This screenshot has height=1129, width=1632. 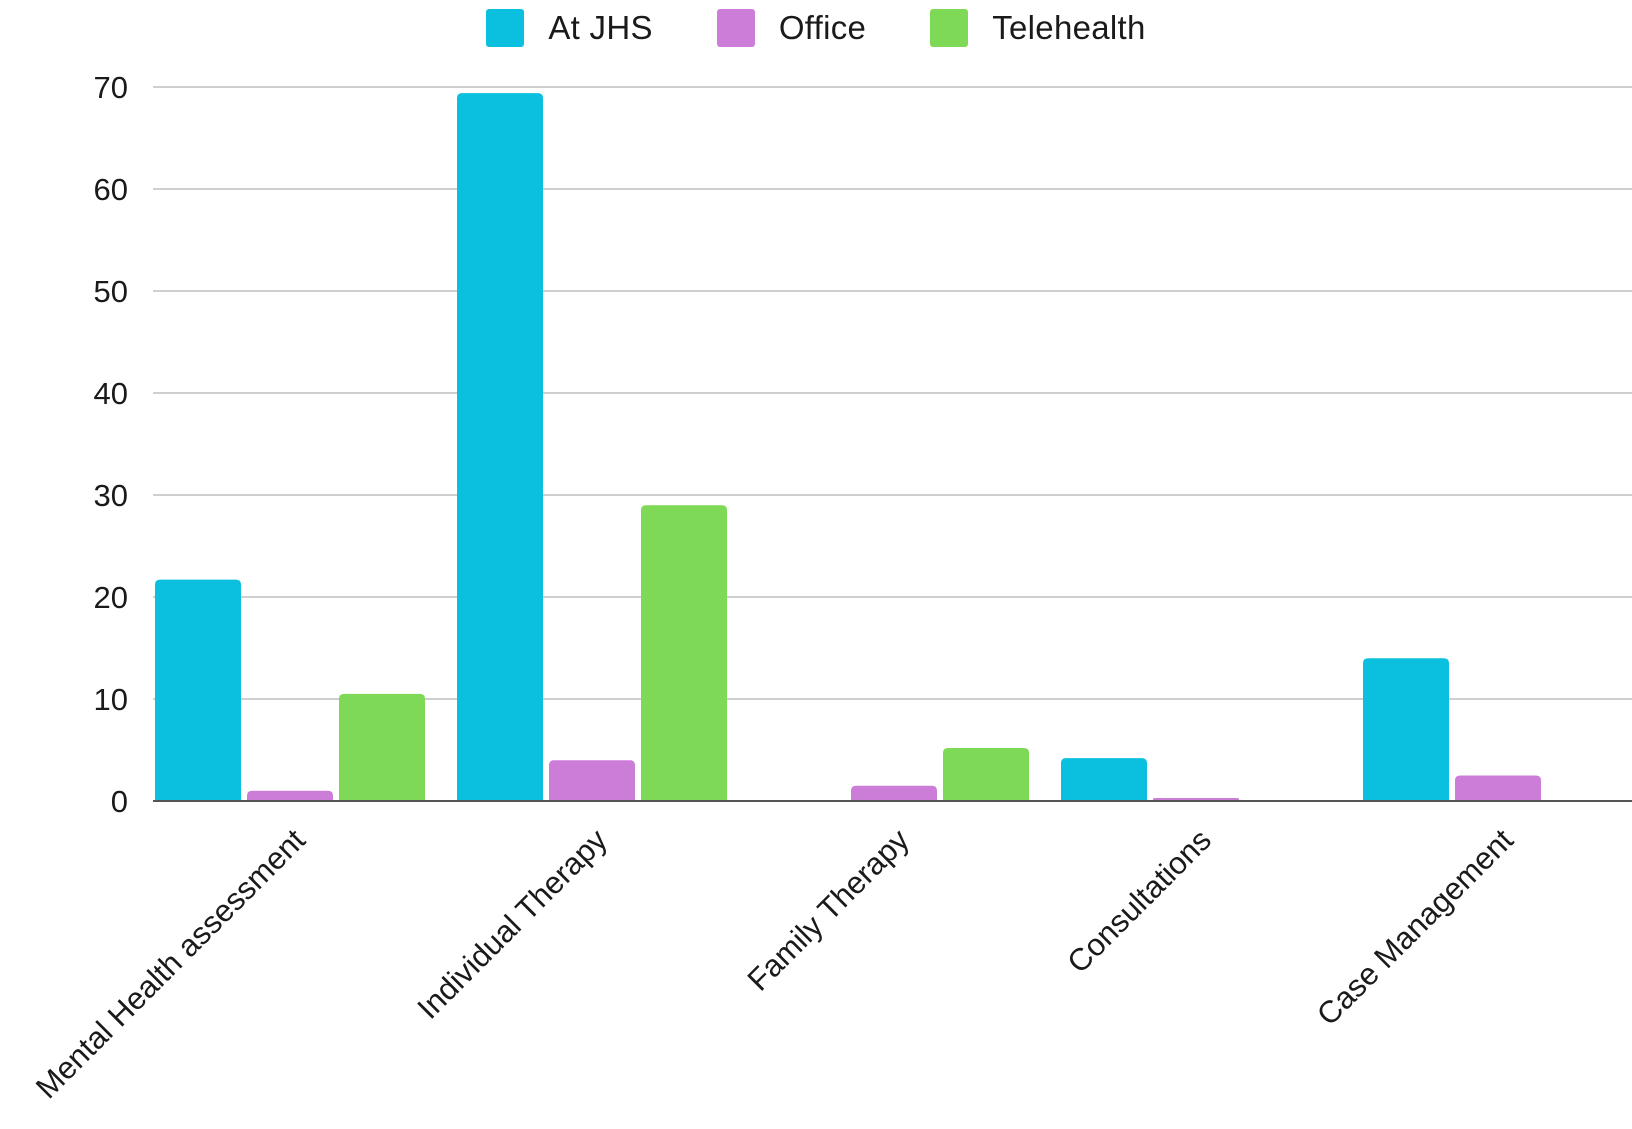 I want to click on y-tick-label: 30, so click(x=111, y=495).